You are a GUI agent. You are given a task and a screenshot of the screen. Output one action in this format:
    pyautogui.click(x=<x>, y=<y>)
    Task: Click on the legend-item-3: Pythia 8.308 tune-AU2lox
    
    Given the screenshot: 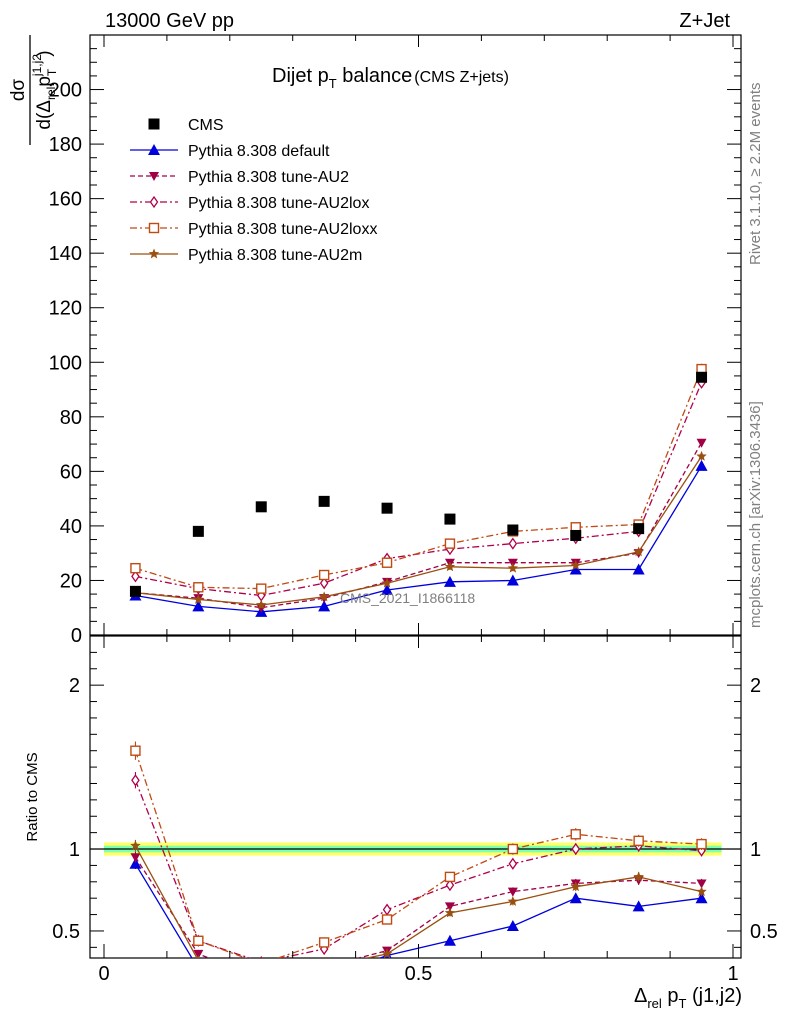 What is the action you would take?
    pyautogui.click(x=249, y=203)
    